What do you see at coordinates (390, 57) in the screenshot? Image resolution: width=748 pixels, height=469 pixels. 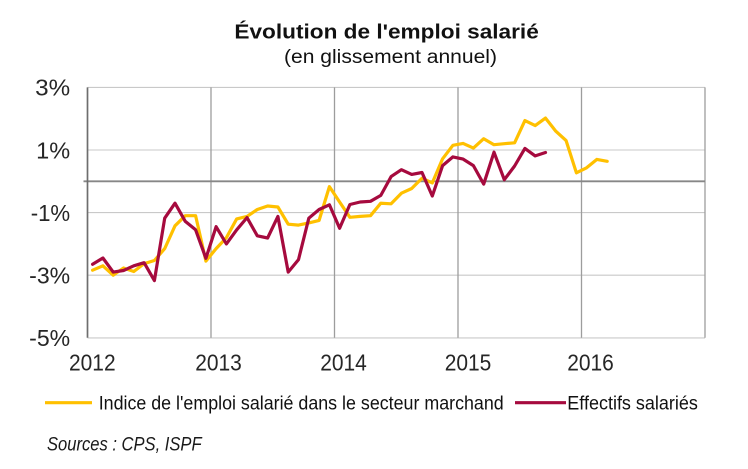 I see `svg-text: (en glissement annuel)` at bounding box center [390, 57].